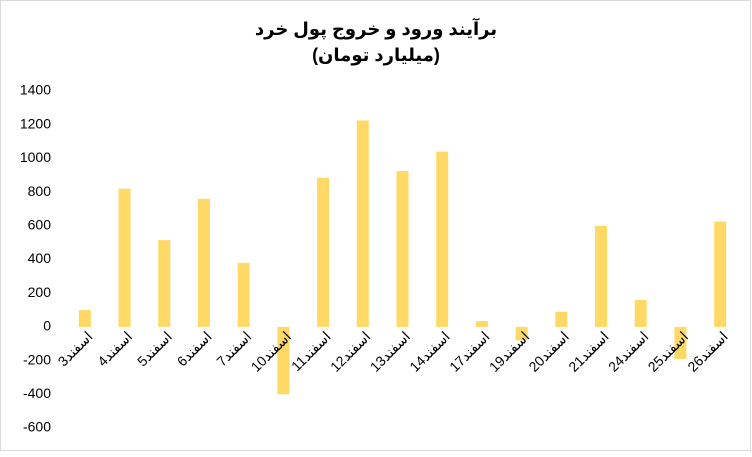  Describe the element at coordinates (376, 28) in the screenshot. I see `chart-title: برآیند ورود و خروج پول خرد` at that location.